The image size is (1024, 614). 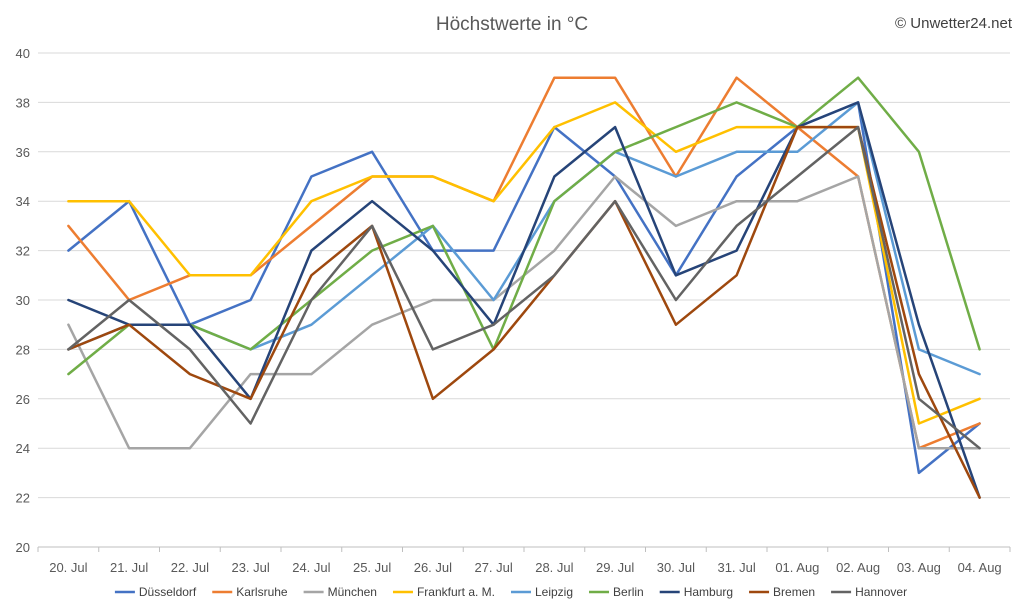 What do you see at coordinates (352, 592) in the screenshot?
I see `legend-label: München` at bounding box center [352, 592].